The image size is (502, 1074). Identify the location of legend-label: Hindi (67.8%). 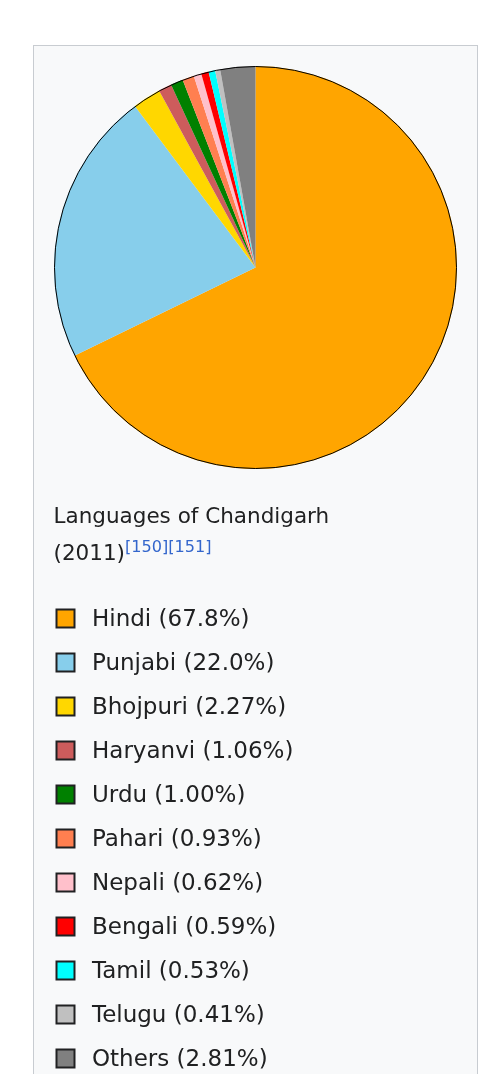
(170, 617).